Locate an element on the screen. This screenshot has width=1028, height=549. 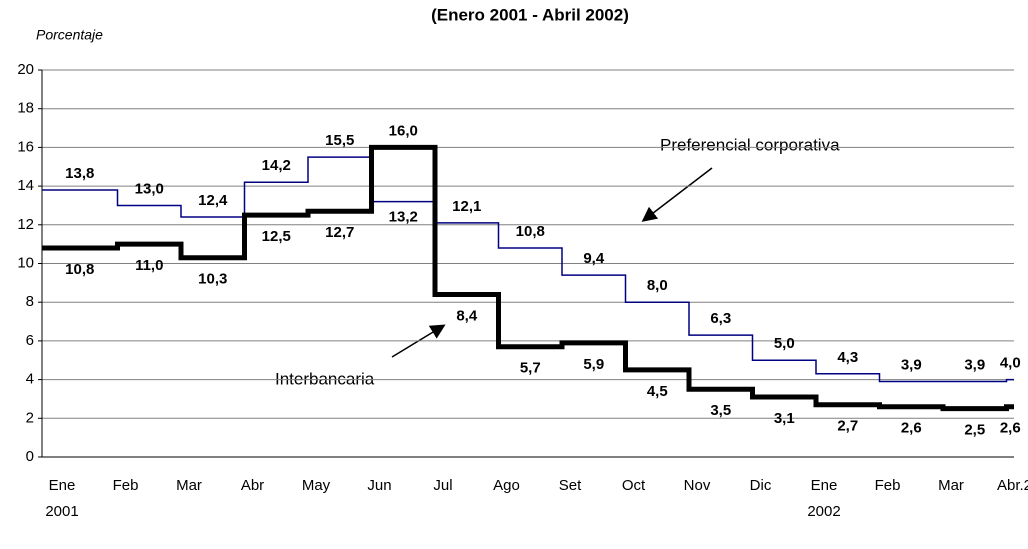
value-label: 13,8 is located at coordinates (79, 173).